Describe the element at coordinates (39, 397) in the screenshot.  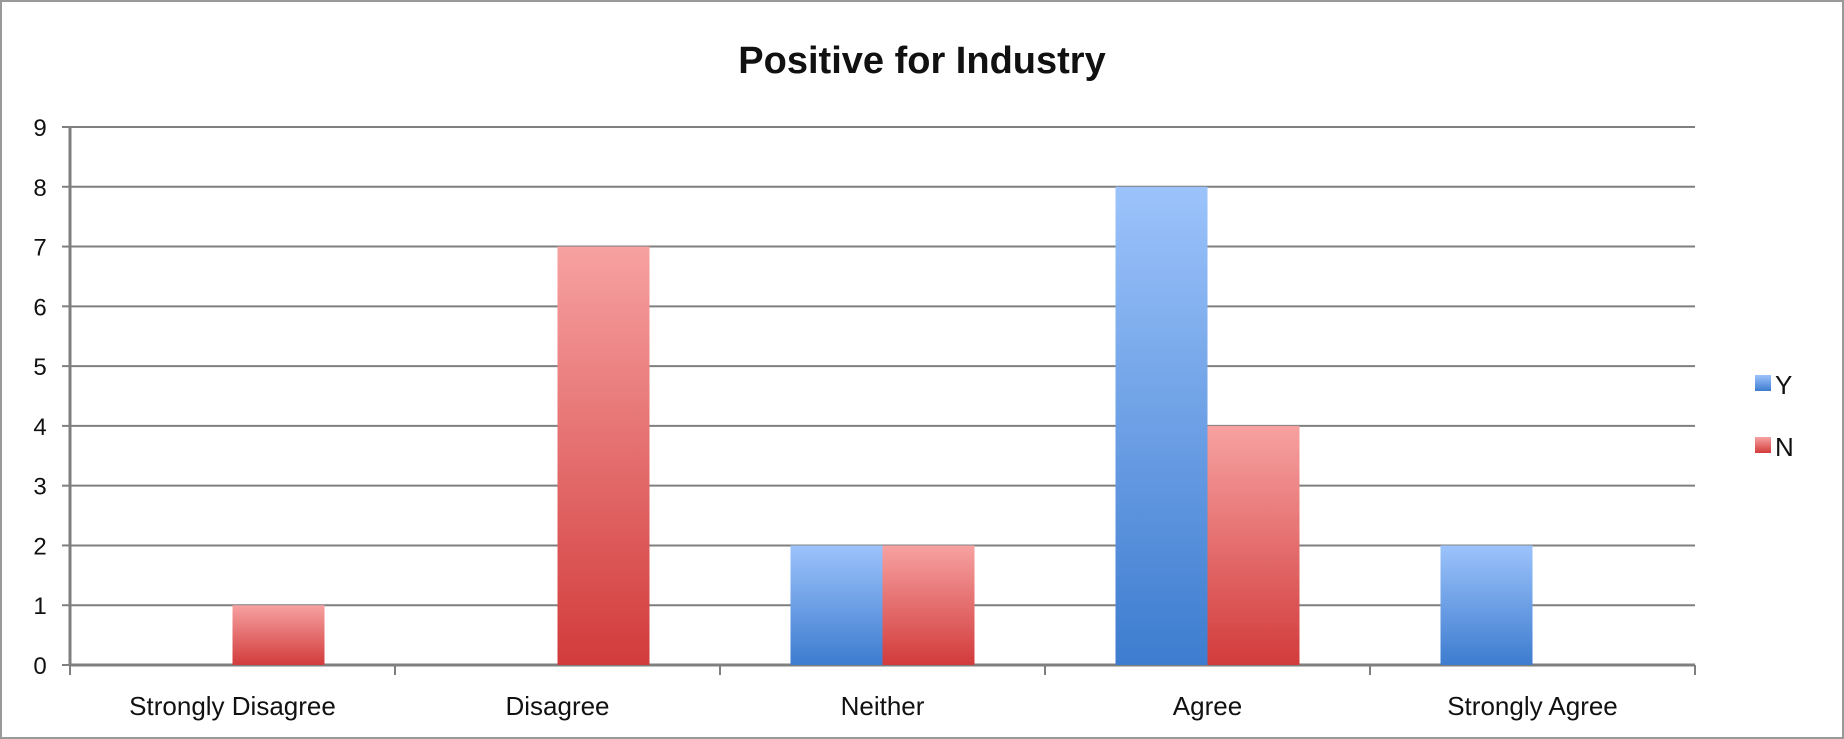
I see `y-axis-ticks: 0 1 2 3 4 5 6 7 8 9` at that location.